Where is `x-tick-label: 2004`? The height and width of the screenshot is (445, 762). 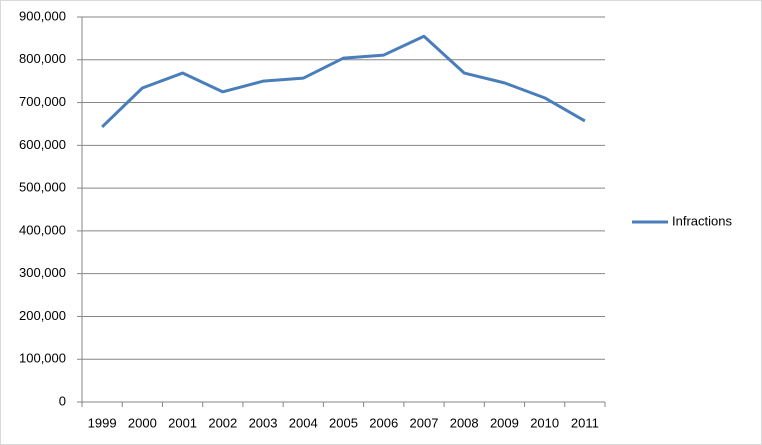 x-tick-label: 2004 is located at coordinates (303, 422).